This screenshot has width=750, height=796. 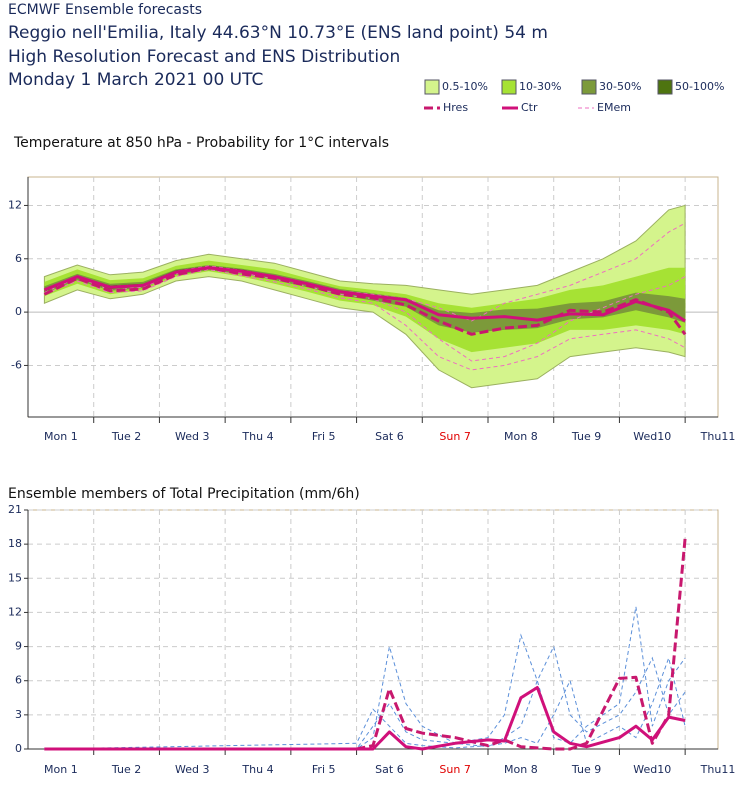 I want to click on legend-label: 30-50%, so click(x=620, y=86).